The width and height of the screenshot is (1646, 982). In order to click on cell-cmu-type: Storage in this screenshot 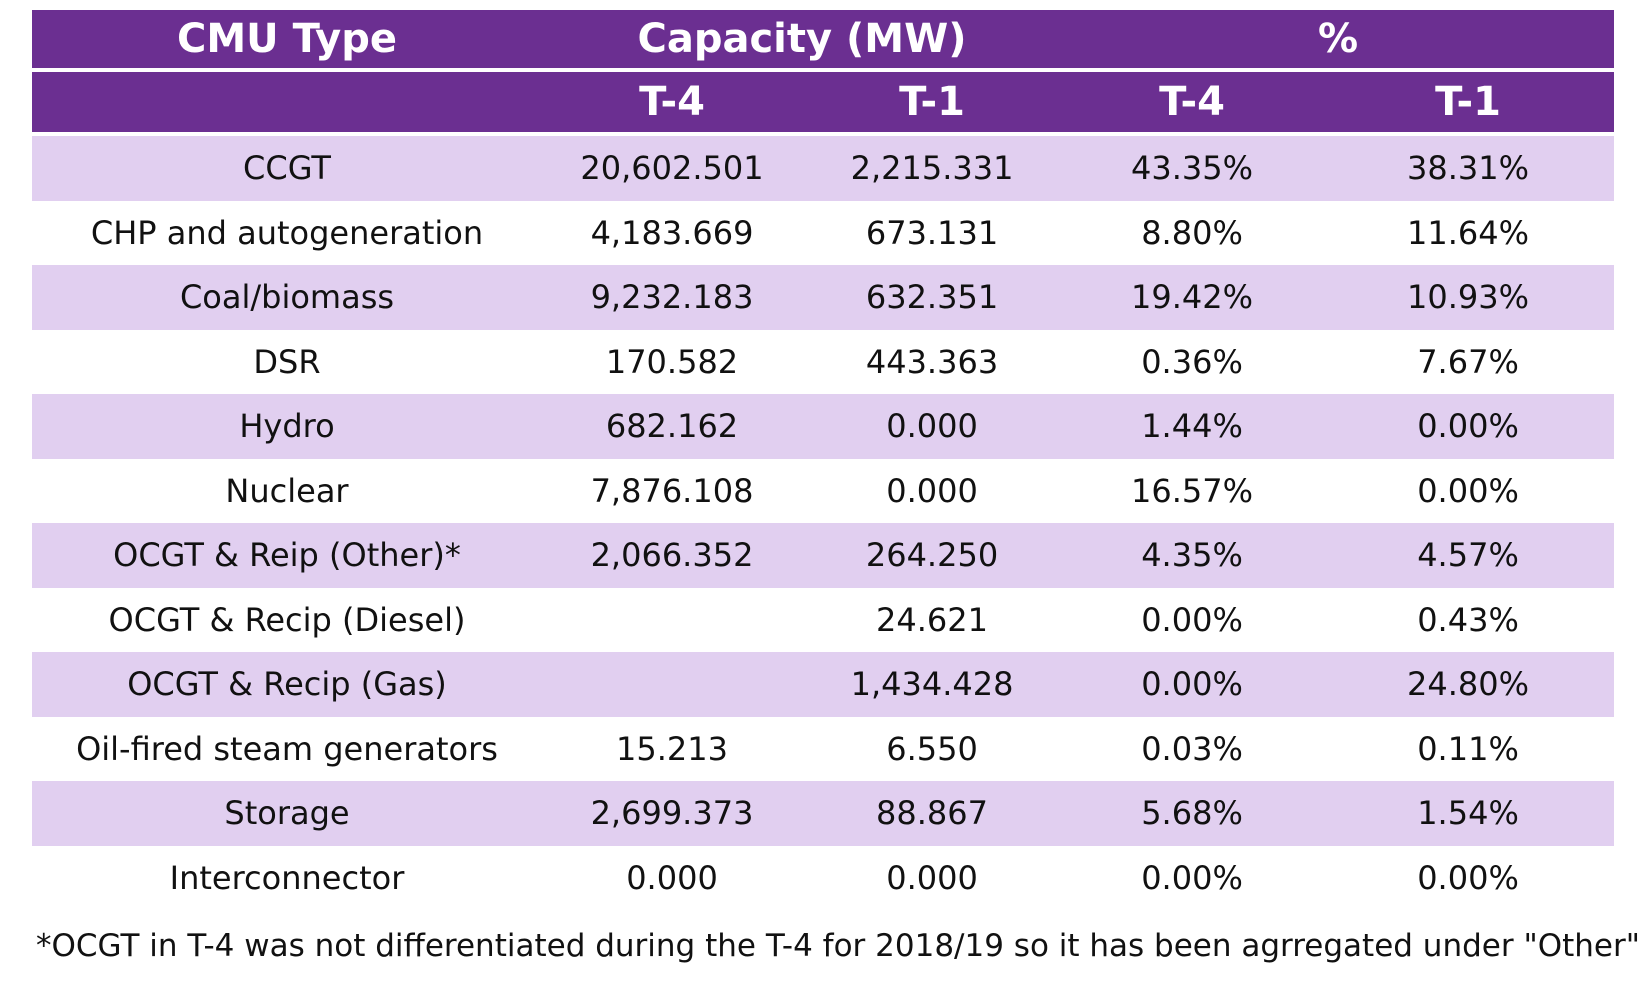, I will do `click(287, 813)`.